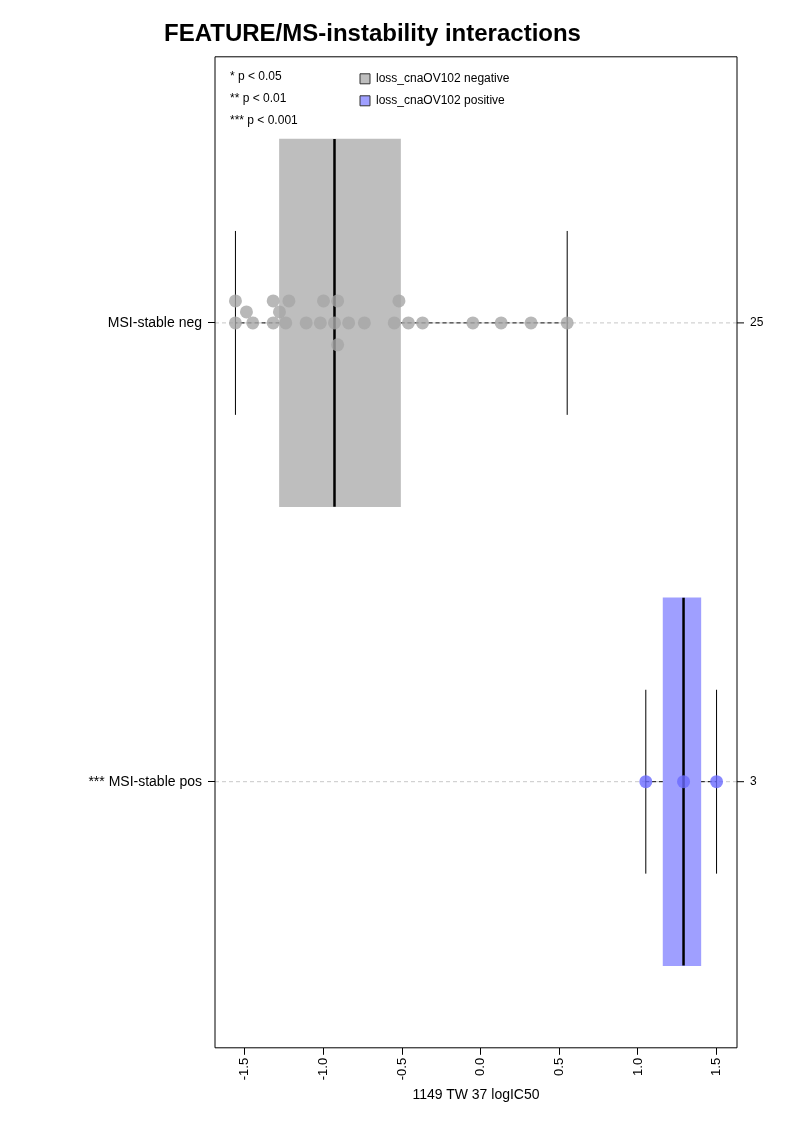 The height and width of the screenshot is (1122, 793). Describe the element at coordinates (443, 78) in the screenshot. I see `legend-label: loss_cnaOV102 negative` at that location.